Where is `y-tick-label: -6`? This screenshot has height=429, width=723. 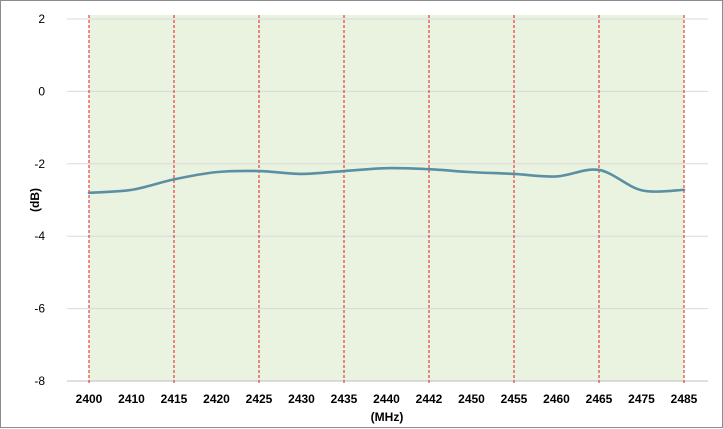
y-tick-label: -6 is located at coordinates (39, 309).